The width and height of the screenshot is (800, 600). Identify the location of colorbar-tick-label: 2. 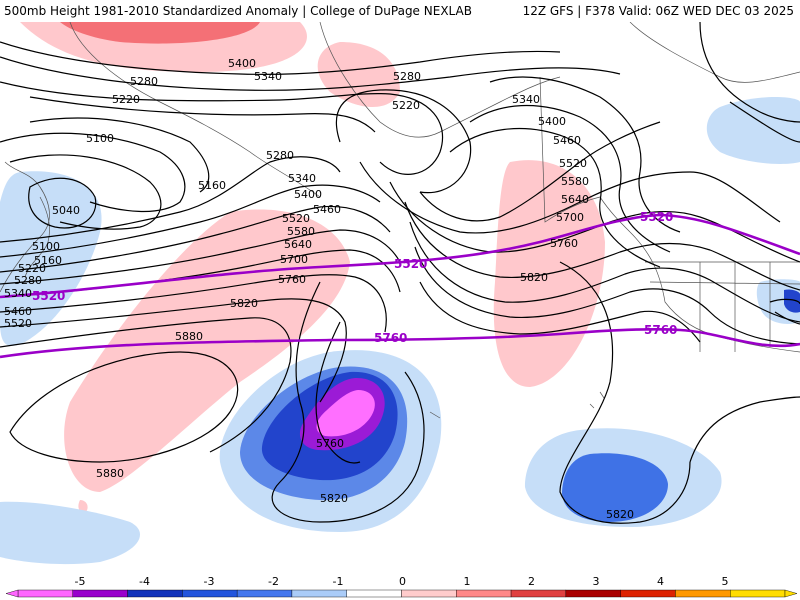
(531, 581).